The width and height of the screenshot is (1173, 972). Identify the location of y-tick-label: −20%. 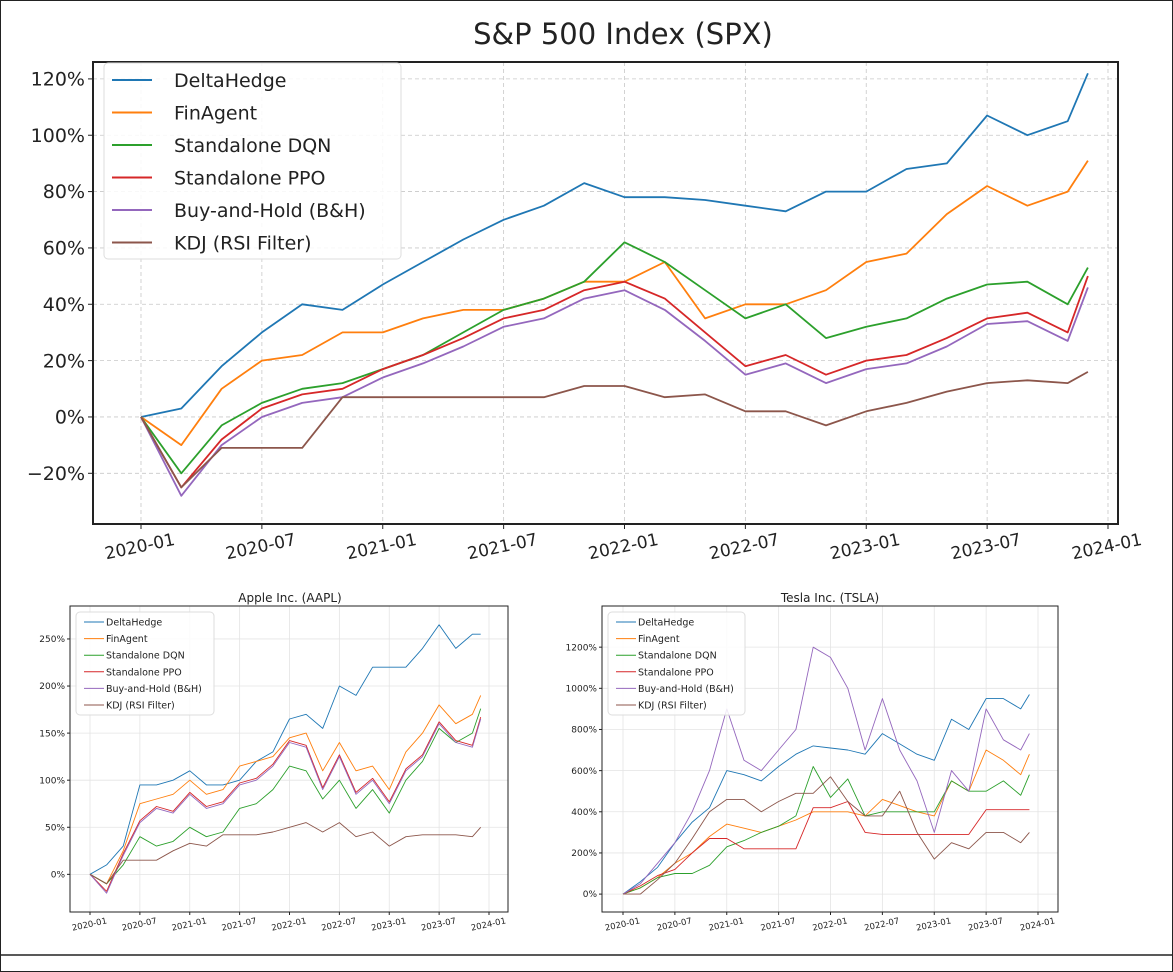
(56, 474).